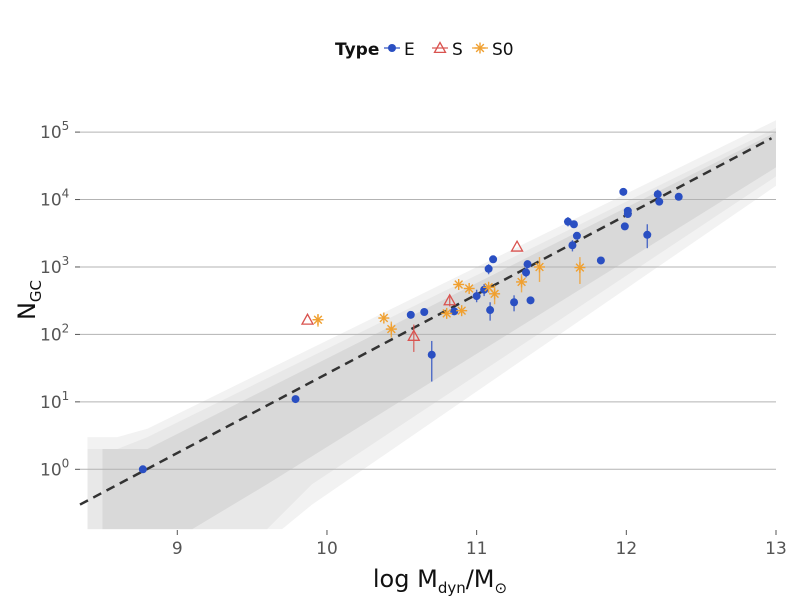  I want to click on legend-entry-S: S, so click(447, 50).